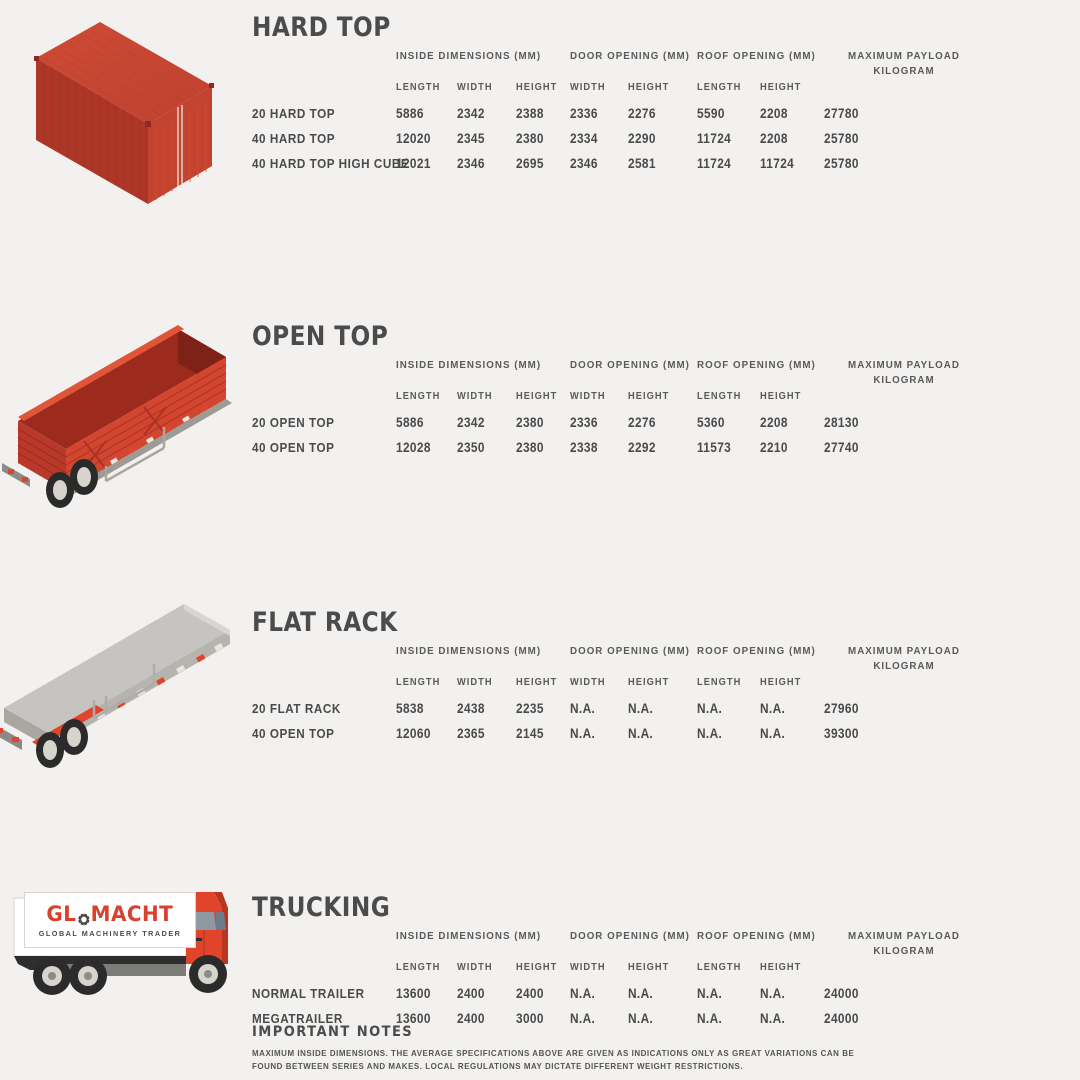  I want to click on cell-payload: 27960, so click(841, 708).